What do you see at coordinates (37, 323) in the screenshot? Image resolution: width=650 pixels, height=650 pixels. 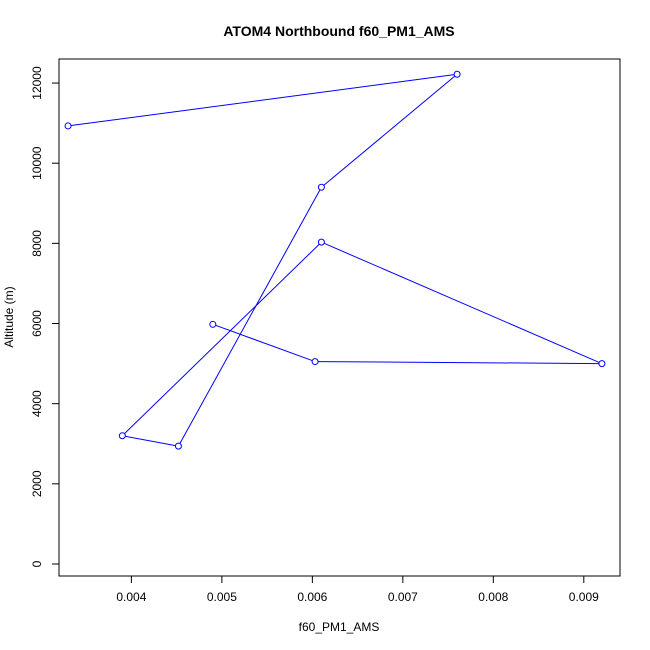 I see `y-tick-label: 6000` at bounding box center [37, 323].